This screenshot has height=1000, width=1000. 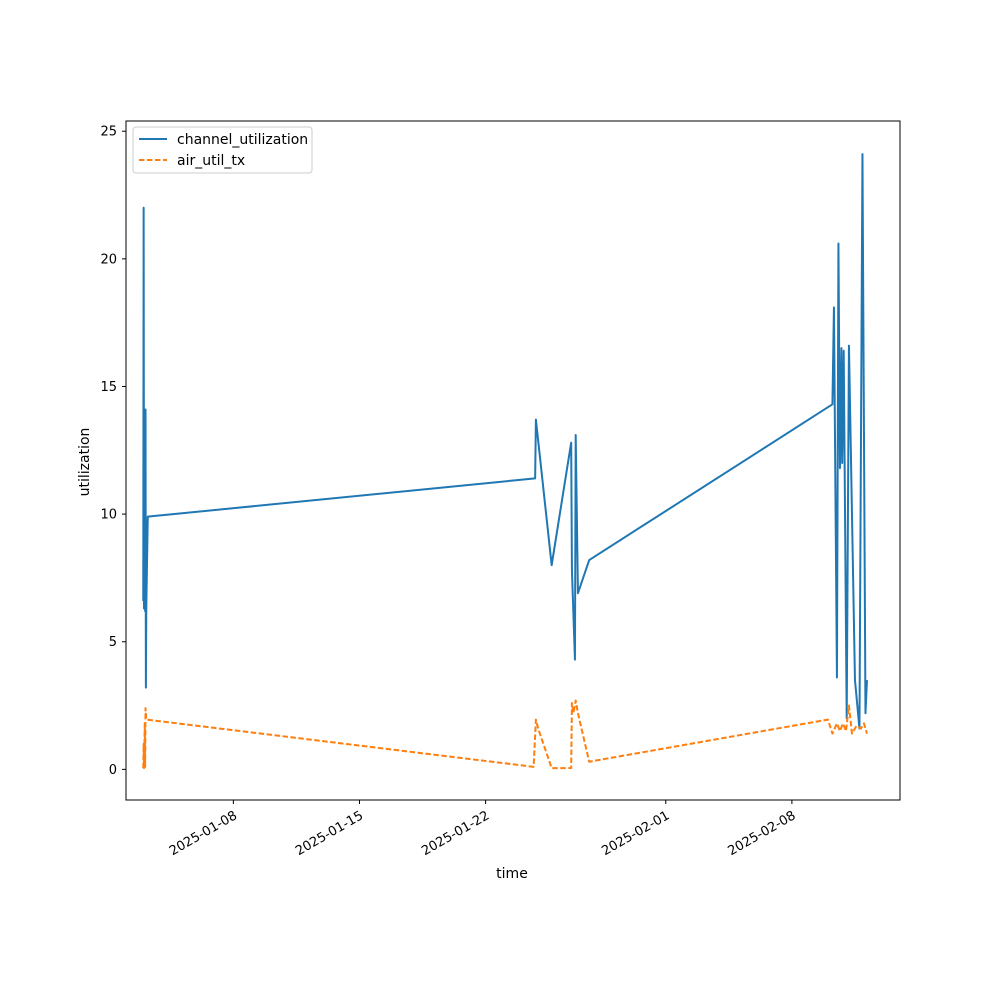 I want to click on y-tick-label: 20, so click(x=108, y=259).